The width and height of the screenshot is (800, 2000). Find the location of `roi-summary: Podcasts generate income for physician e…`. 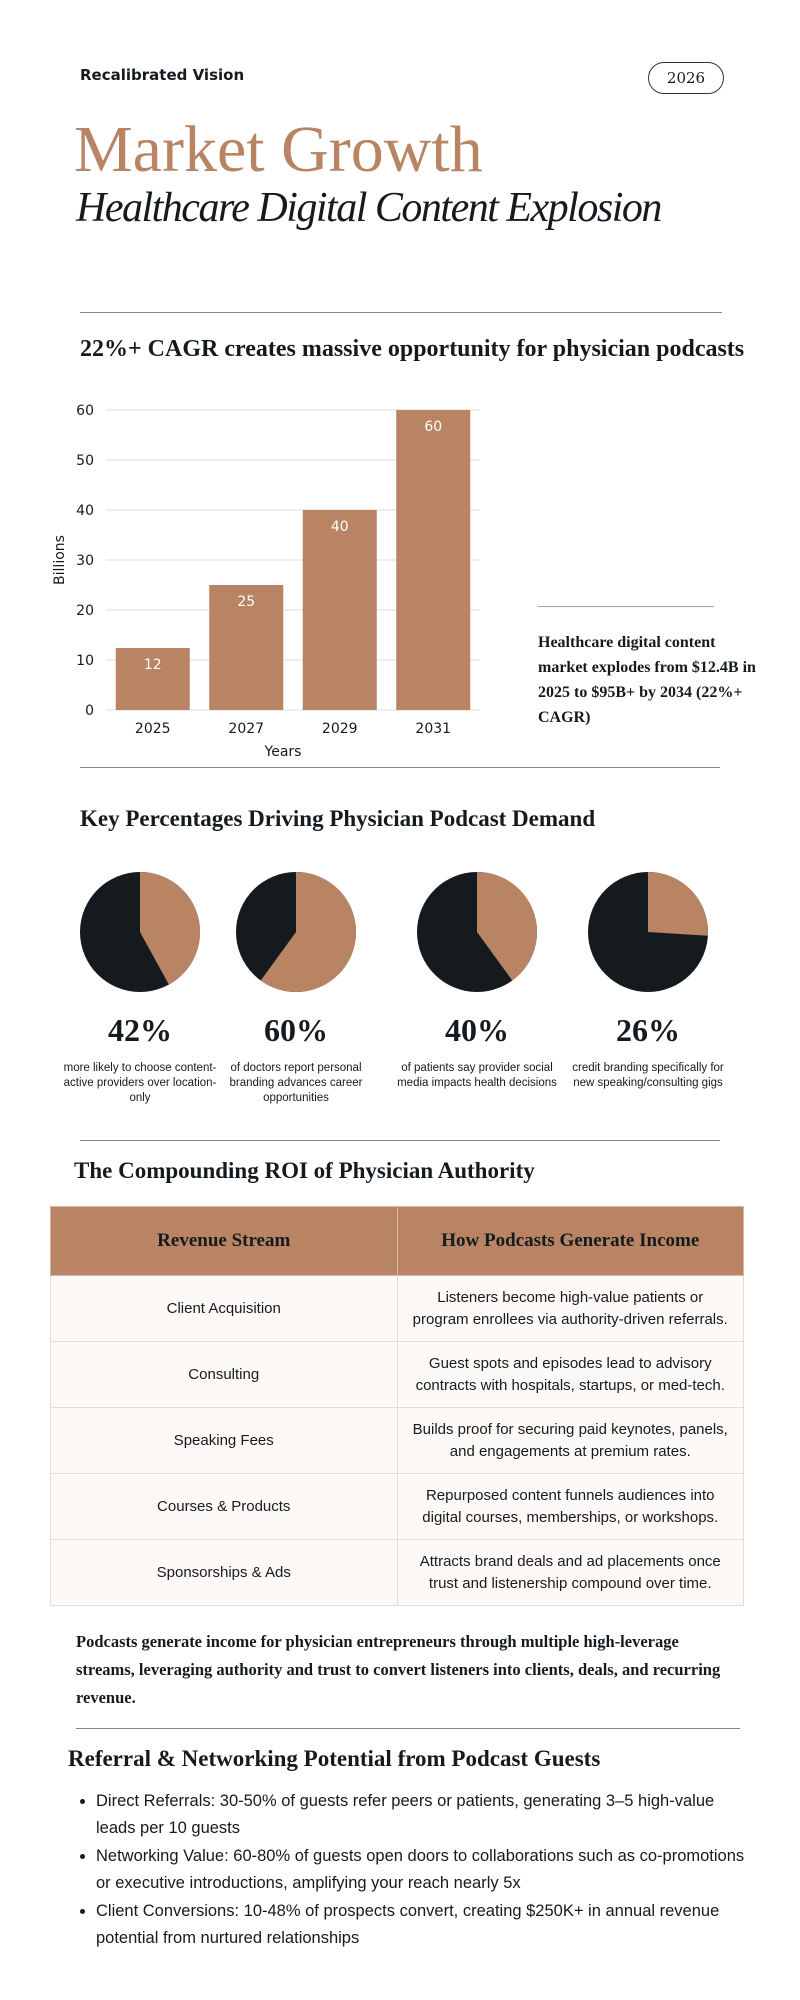

roi-summary: Podcasts generate income for physician e… is located at coordinates (398, 1669).